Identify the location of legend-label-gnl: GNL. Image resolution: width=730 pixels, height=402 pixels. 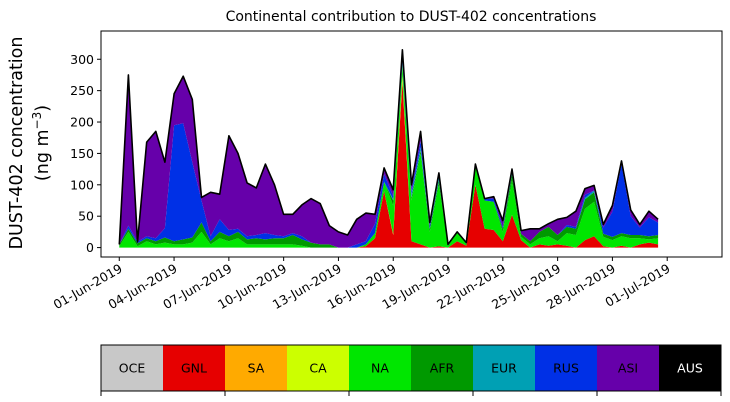
(194, 368).